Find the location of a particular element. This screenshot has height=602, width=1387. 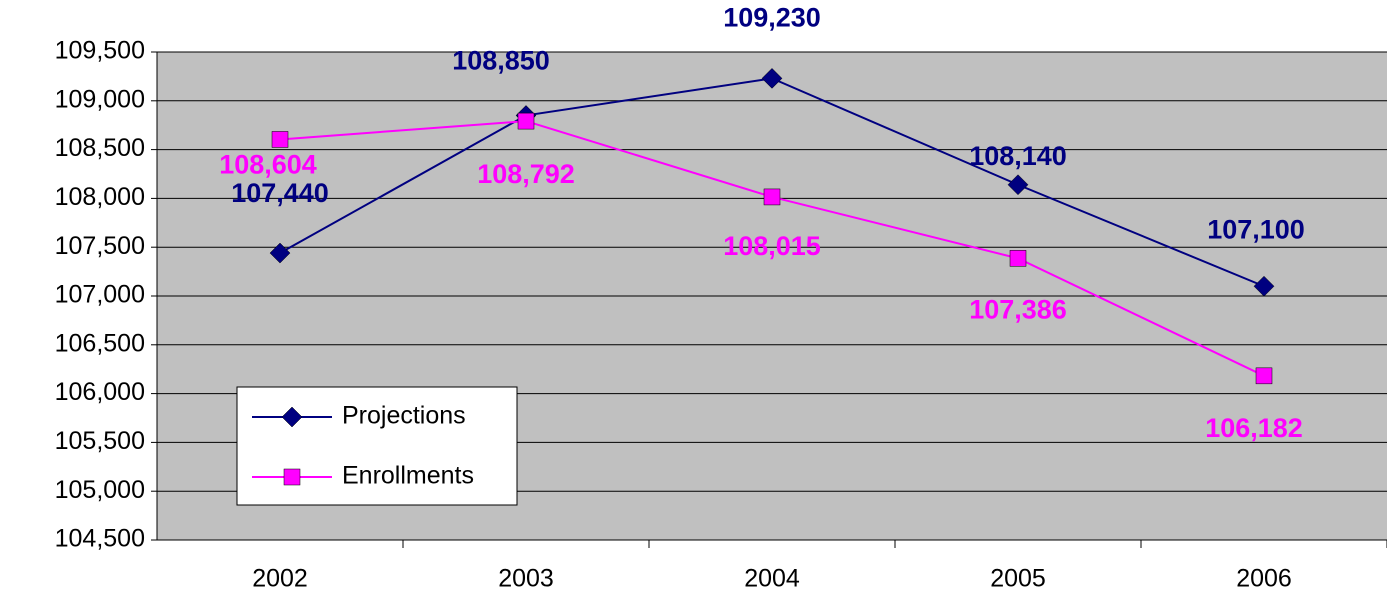

x-tick-label: 2004 is located at coordinates (772, 579).